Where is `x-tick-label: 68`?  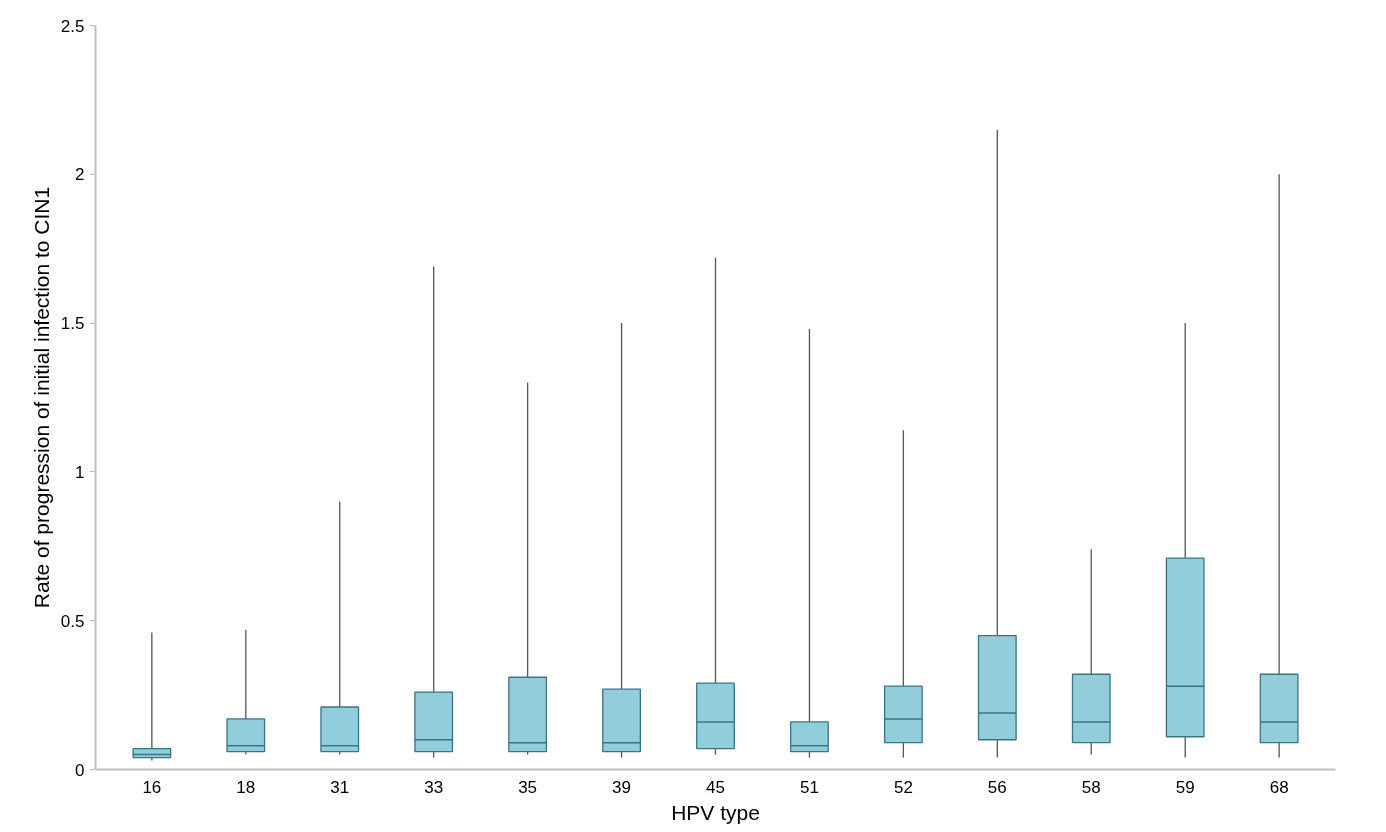
x-tick-label: 68 is located at coordinates (1279, 787).